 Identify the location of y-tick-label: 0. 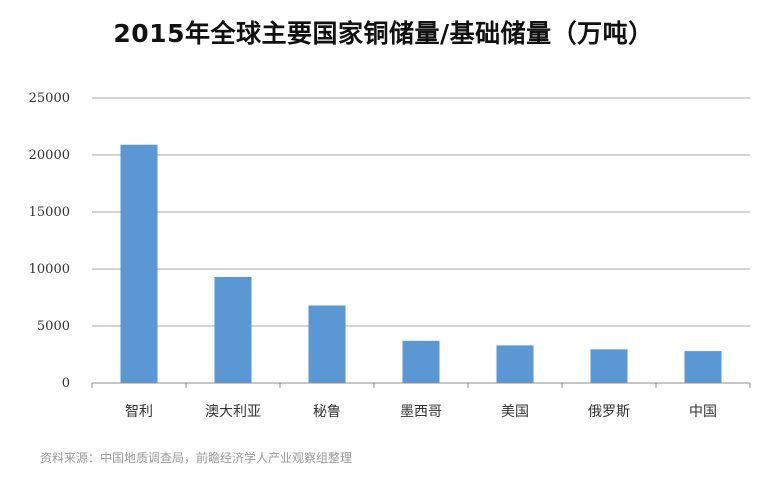
(66, 383).